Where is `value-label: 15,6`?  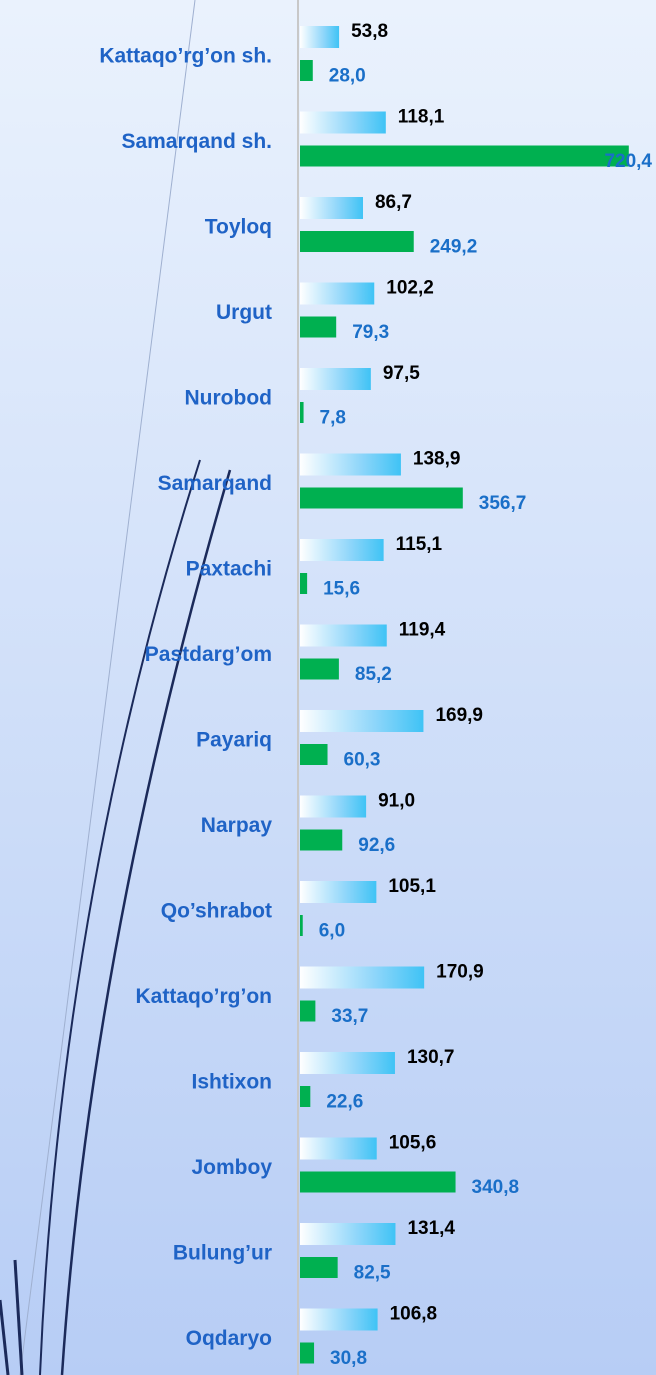
value-label: 15,6 is located at coordinates (341, 589).